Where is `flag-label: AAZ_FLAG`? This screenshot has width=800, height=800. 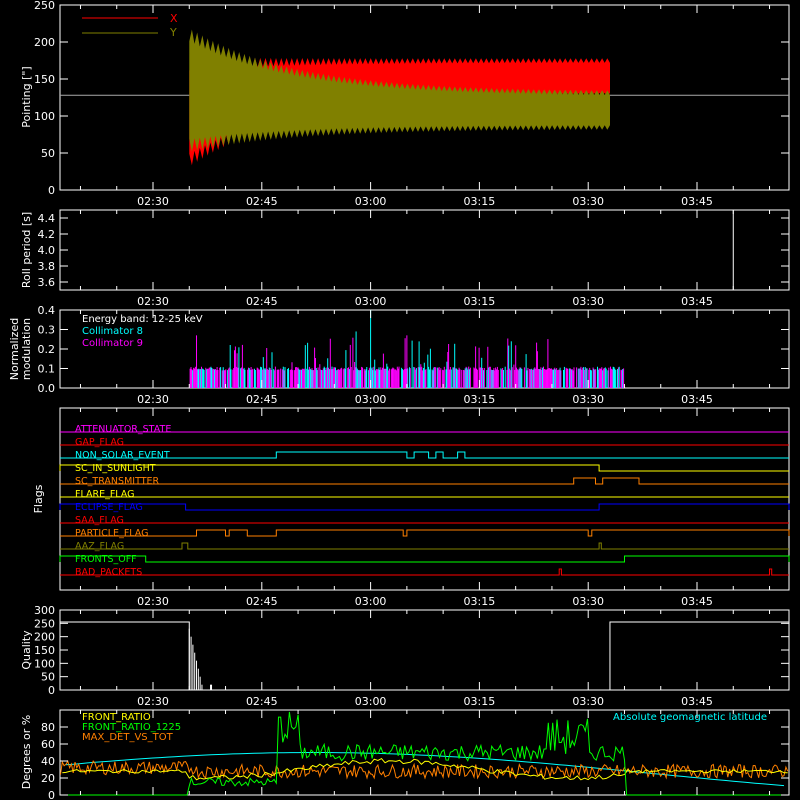
flag-label: AAZ_FLAG is located at coordinates (99, 546).